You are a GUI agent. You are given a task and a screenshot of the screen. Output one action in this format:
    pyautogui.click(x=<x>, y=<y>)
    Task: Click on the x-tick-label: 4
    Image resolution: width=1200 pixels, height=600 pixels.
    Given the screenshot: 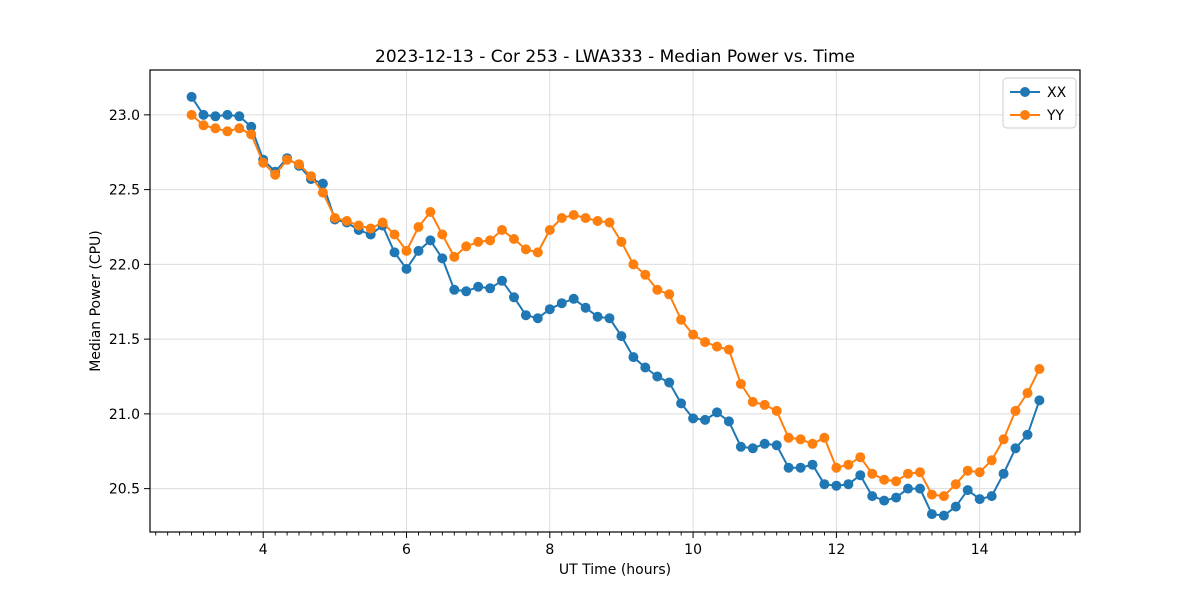 What is the action you would take?
    pyautogui.click(x=263, y=550)
    